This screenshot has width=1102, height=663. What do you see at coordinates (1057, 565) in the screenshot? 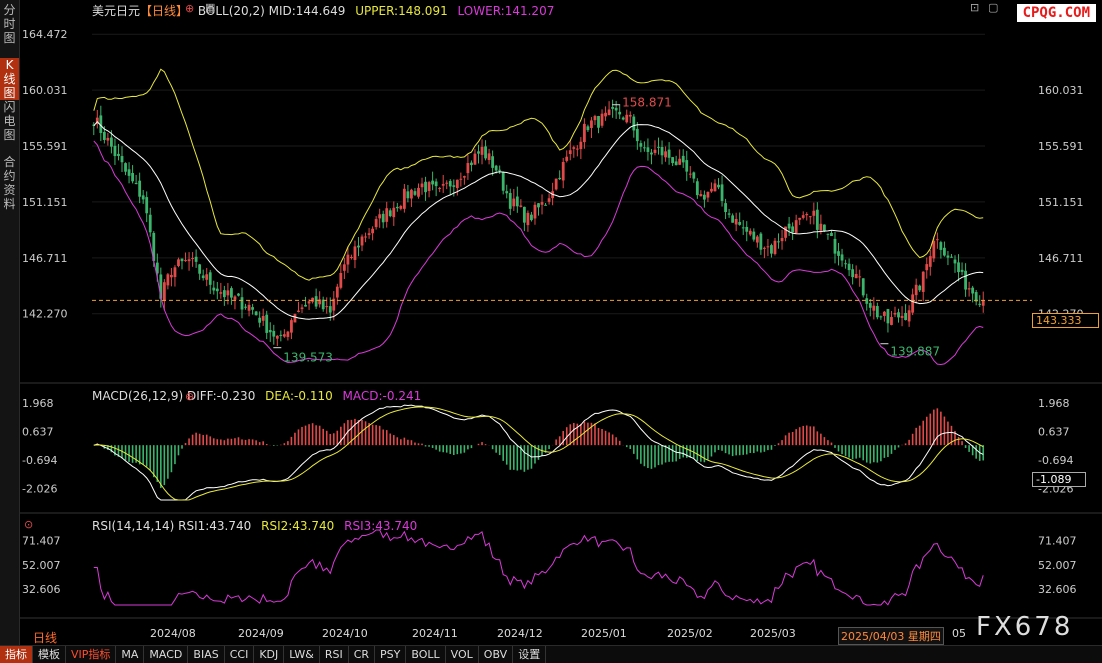
I see `rsi-y-tick-right: 52.007` at bounding box center [1057, 565].